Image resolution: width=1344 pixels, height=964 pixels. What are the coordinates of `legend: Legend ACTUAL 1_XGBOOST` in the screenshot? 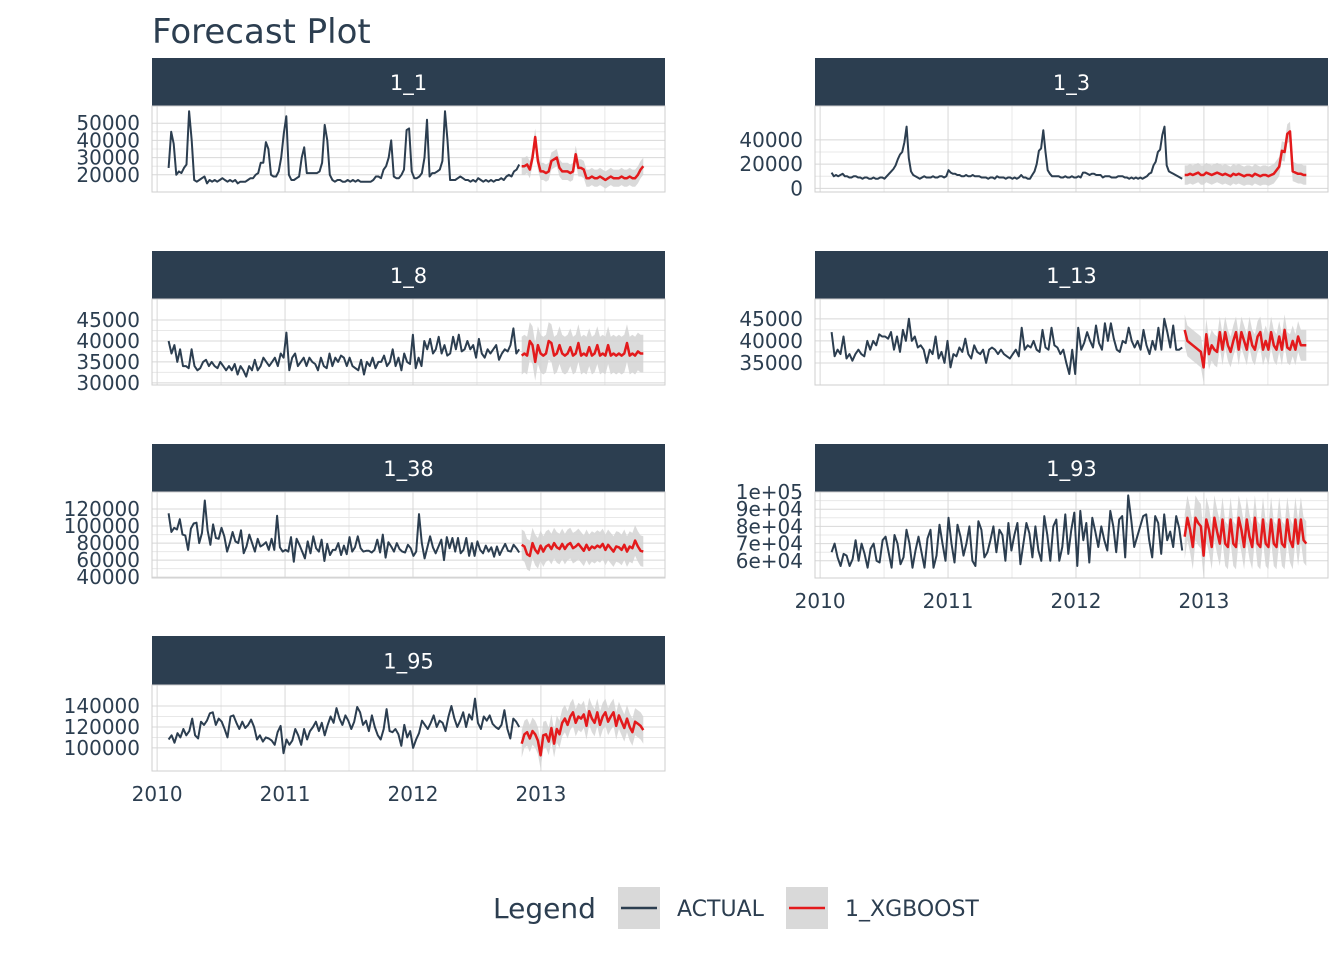 It's located at (736, 908).